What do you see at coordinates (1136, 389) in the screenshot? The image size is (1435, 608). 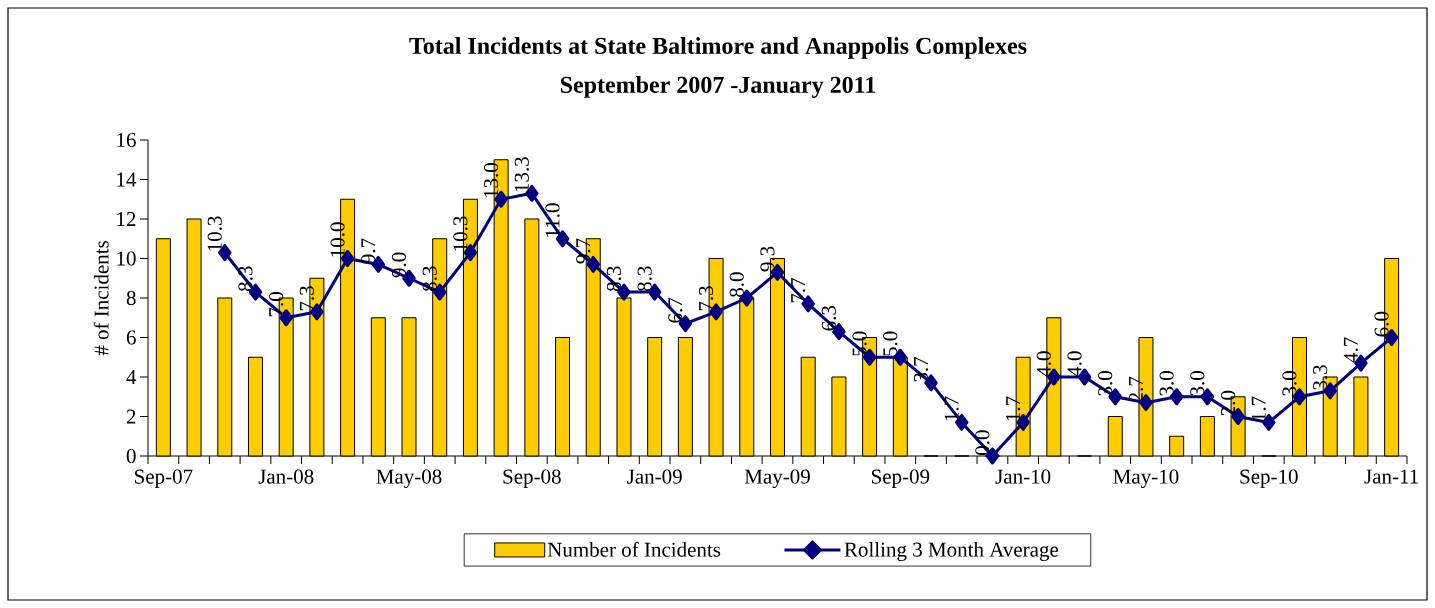 I see `data-label: 2.7` at bounding box center [1136, 389].